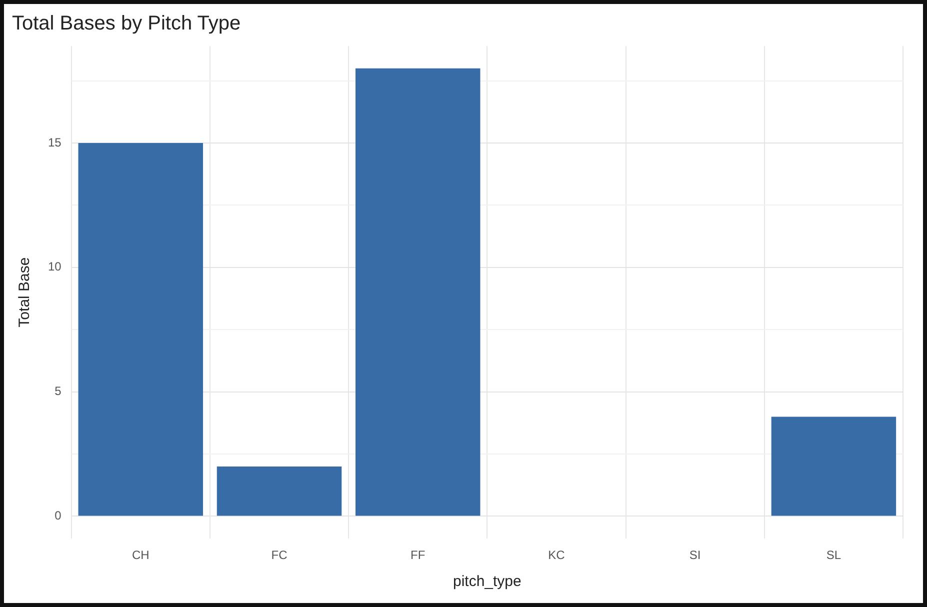 The height and width of the screenshot is (607, 927). Describe the element at coordinates (58, 515) in the screenshot. I see `y-tick-label: 0` at that location.